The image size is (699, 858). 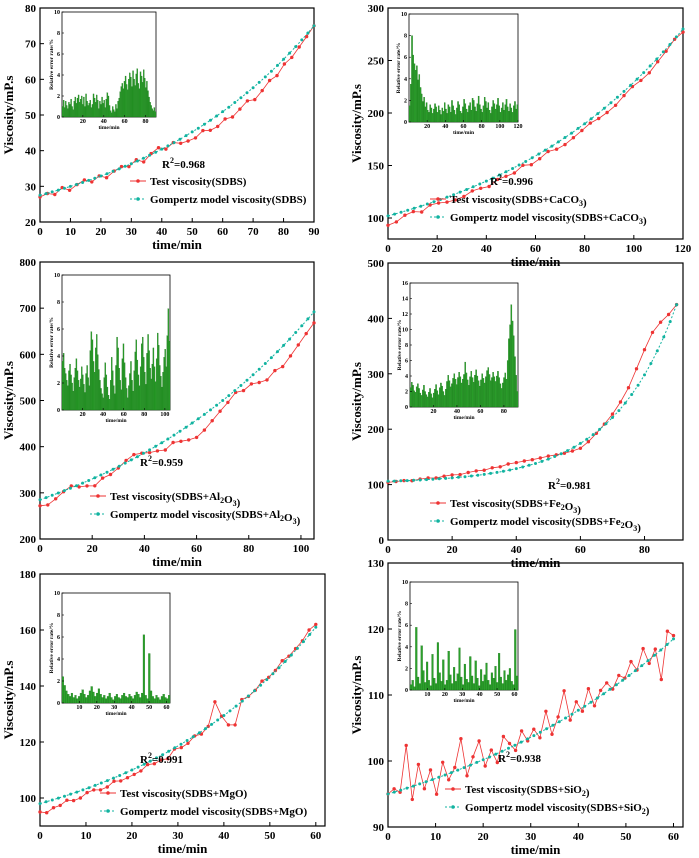 I want to click on inset-y-tick-label: 8, so click(x=405, y=37).